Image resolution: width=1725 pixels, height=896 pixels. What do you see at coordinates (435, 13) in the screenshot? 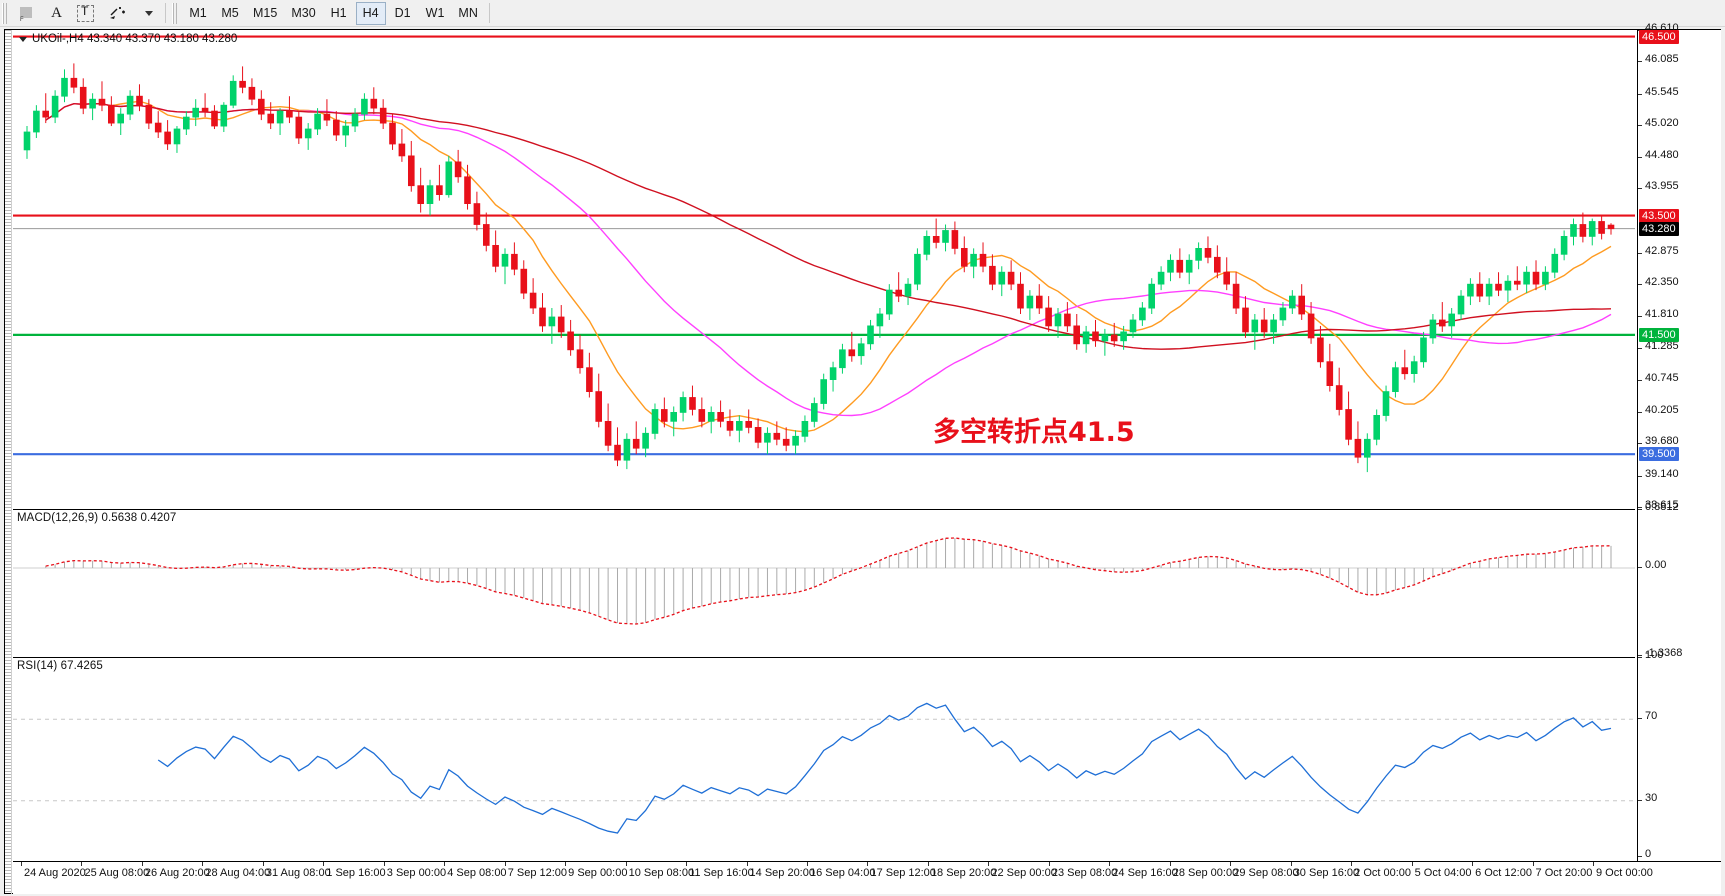
I see `timeframe-w1: W1` at bounding box center [435, 13].